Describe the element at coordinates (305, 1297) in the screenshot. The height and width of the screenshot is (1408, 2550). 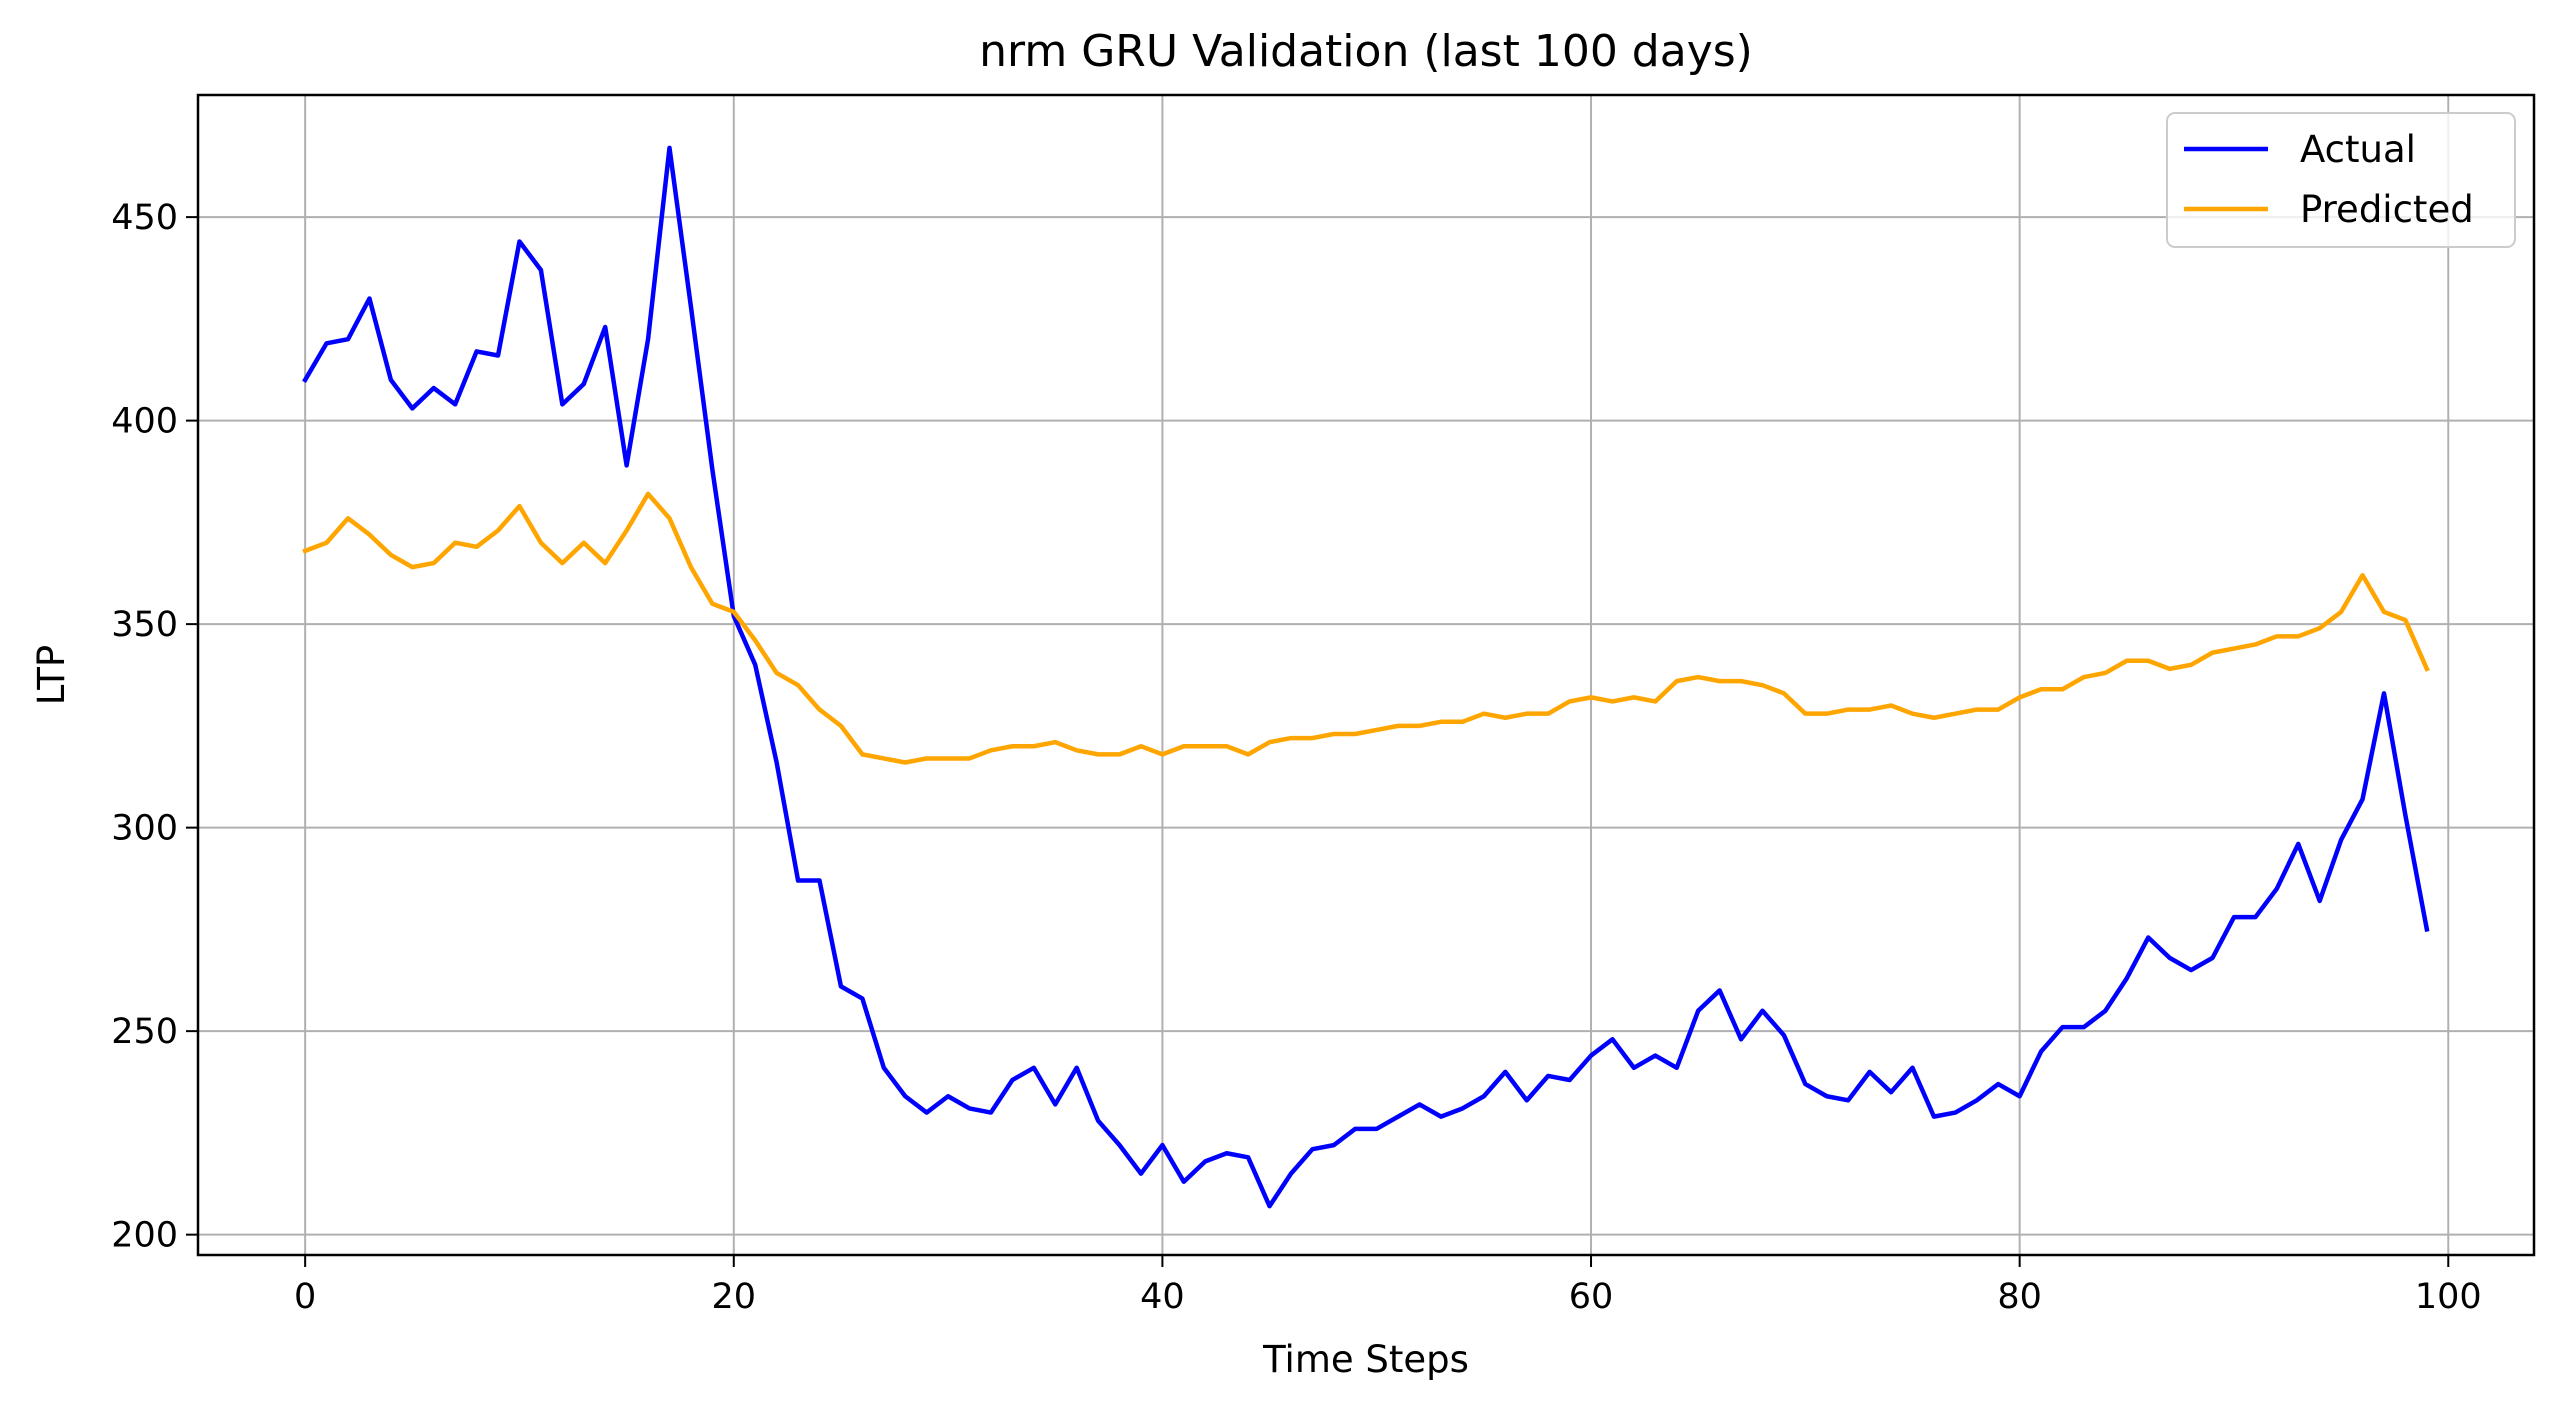
I see `x-tick-label: 0` at that location.